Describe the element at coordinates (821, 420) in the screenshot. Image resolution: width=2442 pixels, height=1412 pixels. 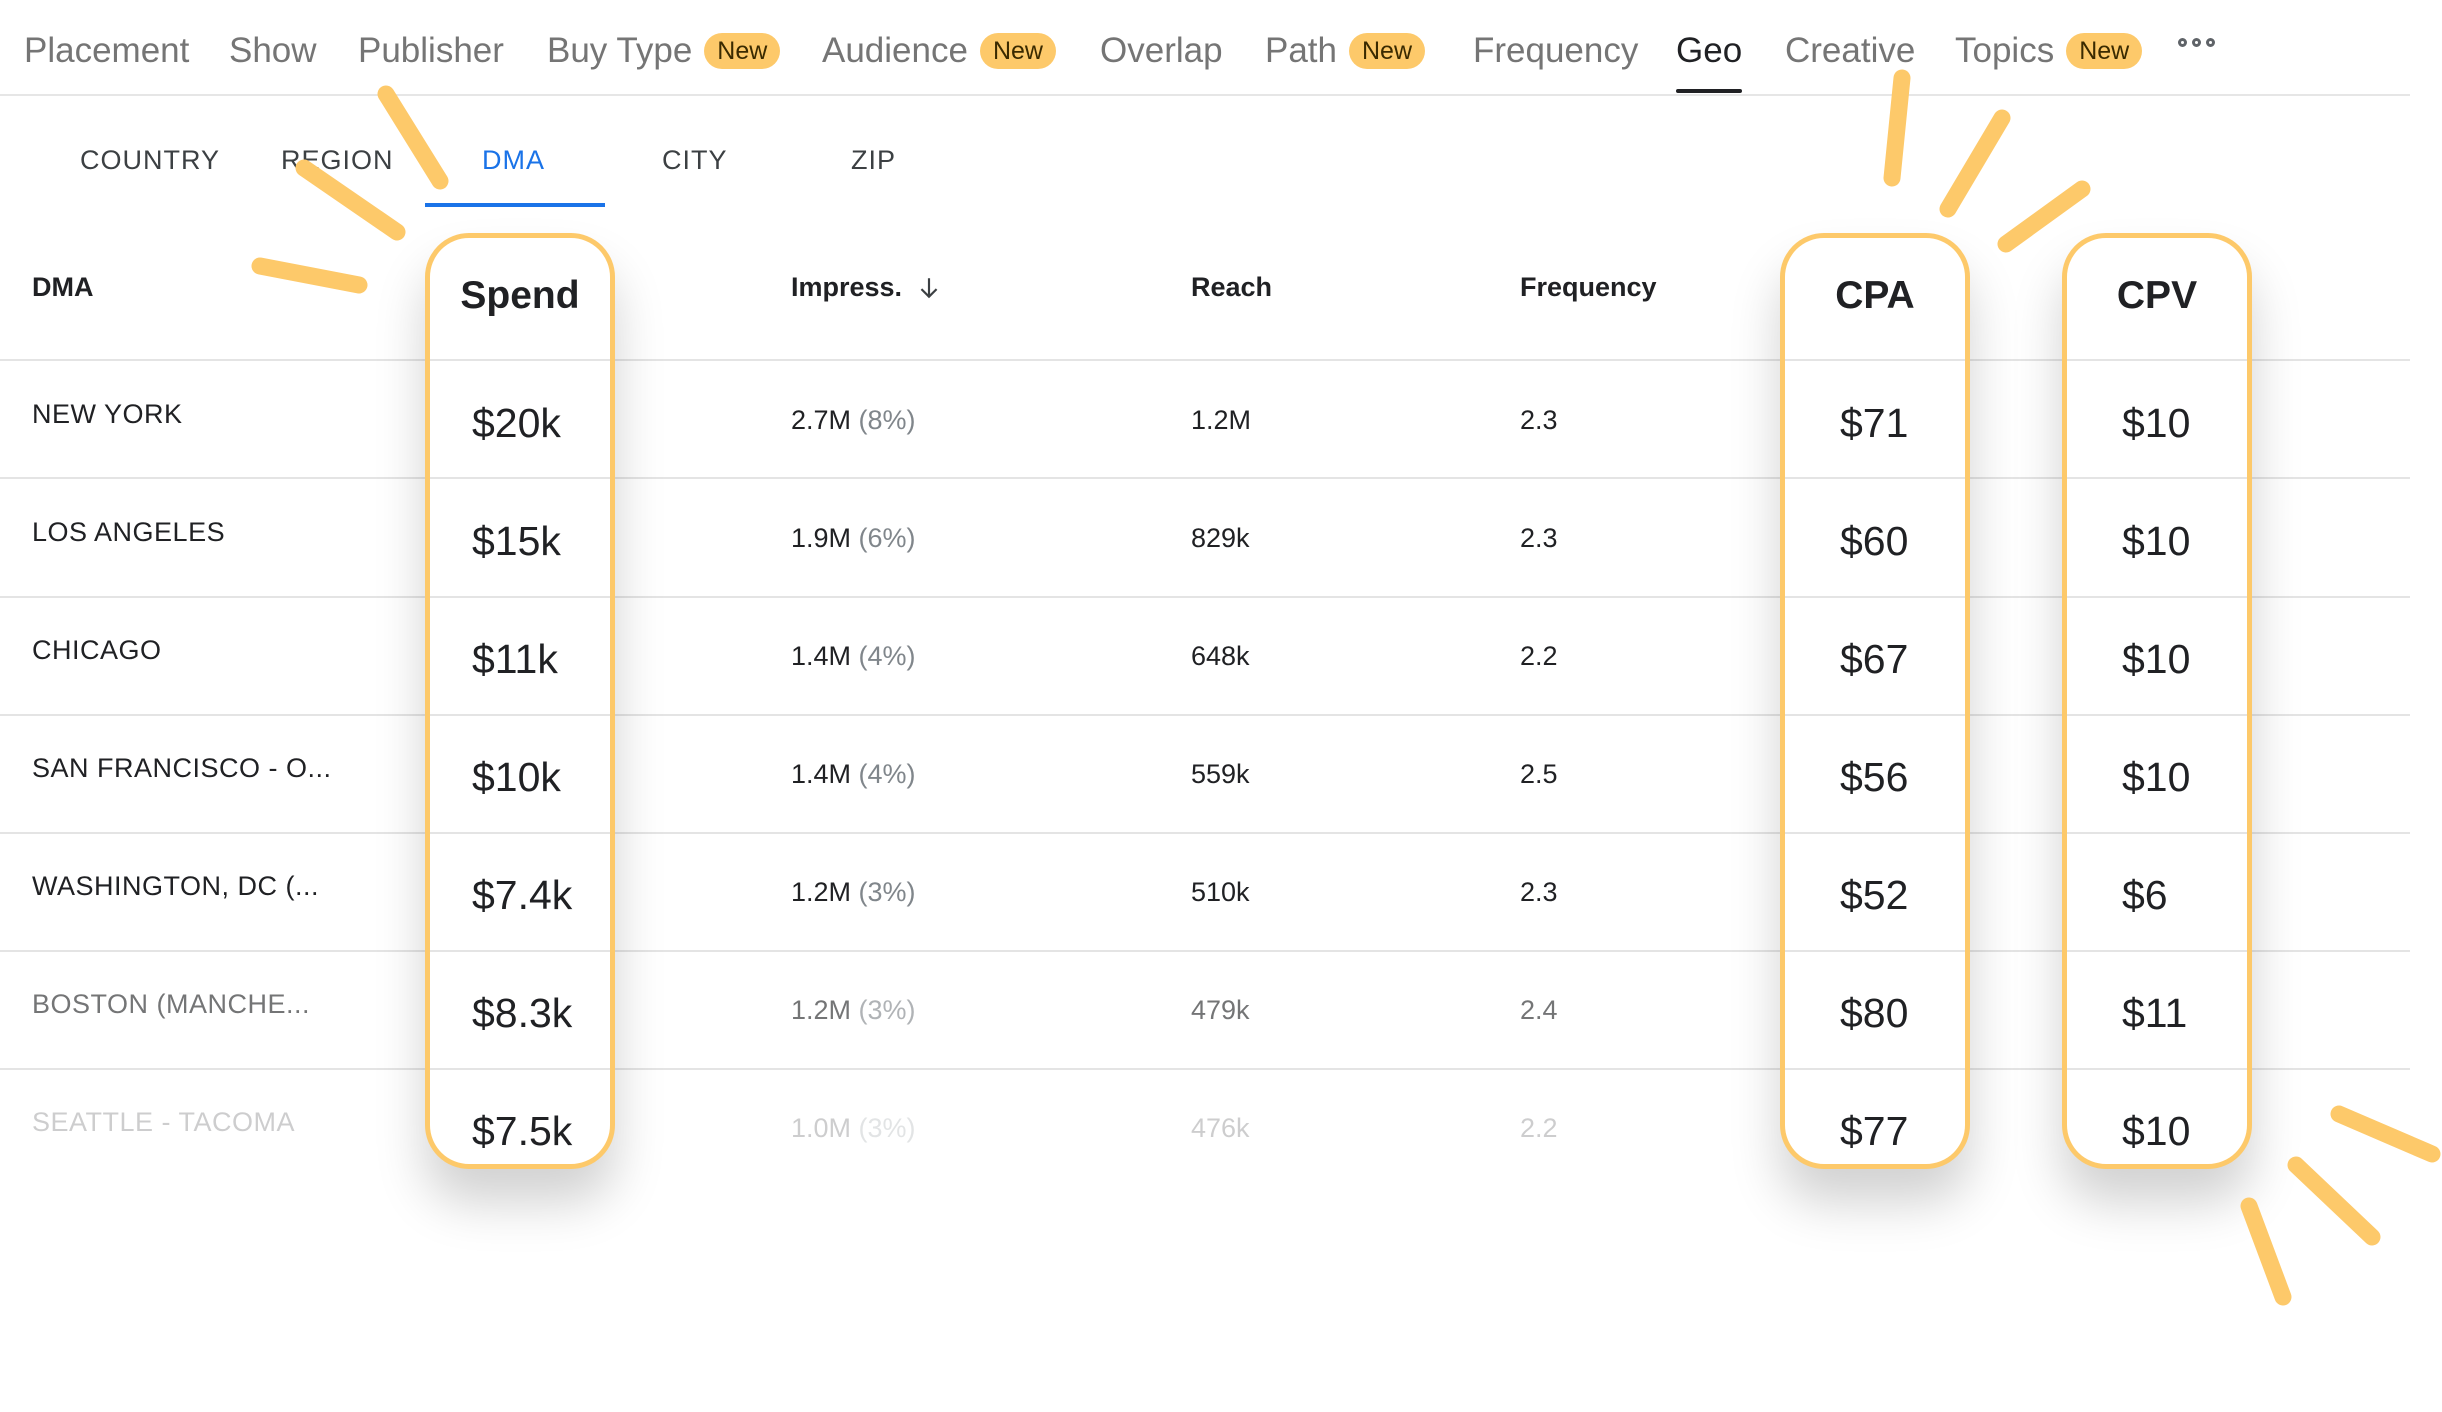
I see `impressions-value: 2.7M` at that location.